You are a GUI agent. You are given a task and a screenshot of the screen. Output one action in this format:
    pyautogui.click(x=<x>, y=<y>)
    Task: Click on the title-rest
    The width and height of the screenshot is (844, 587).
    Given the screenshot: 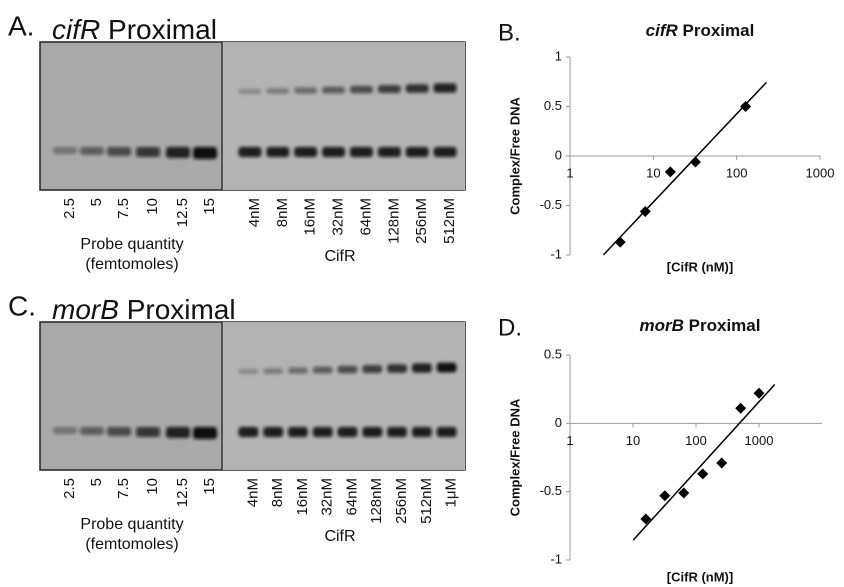 What is the action you would take?
    pyautogui.click(x=104, y=29)
    